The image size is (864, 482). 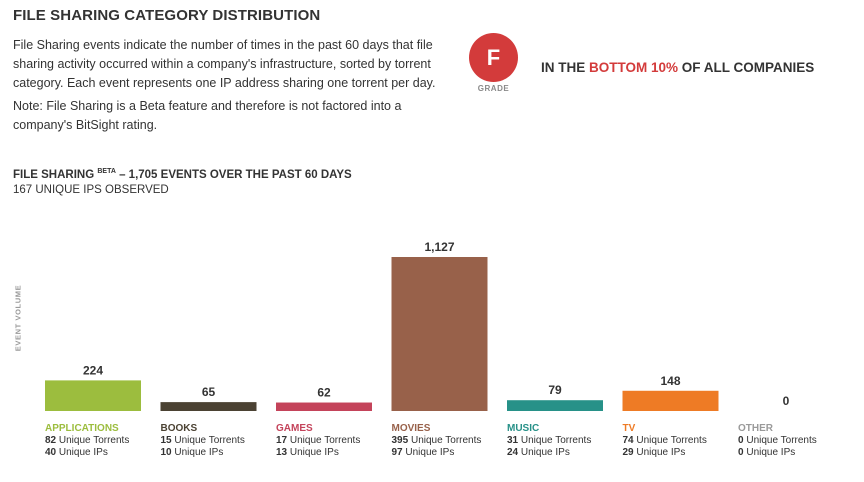 I want to click on percentile-highlight: BOTTOM 10%, so click(x=634, y=67).